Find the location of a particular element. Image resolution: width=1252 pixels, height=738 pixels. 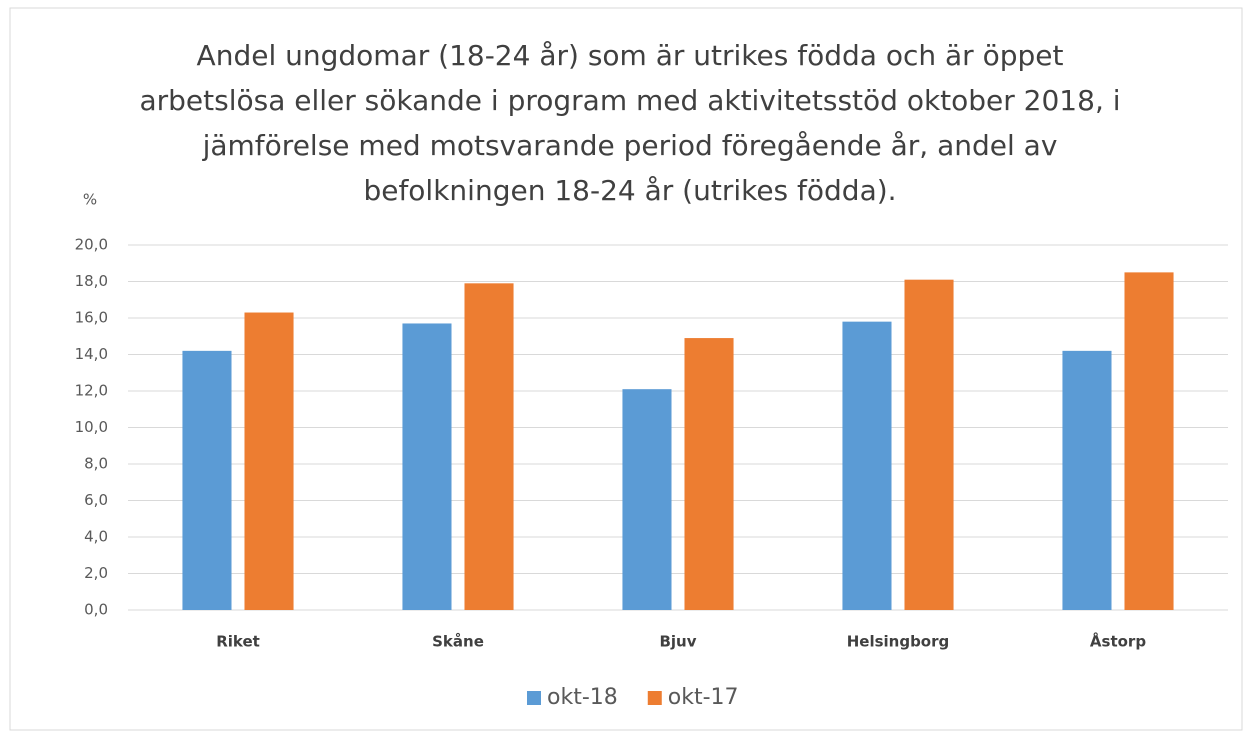

y-tick-label: 4,0 is located at coordinates (96, 537).